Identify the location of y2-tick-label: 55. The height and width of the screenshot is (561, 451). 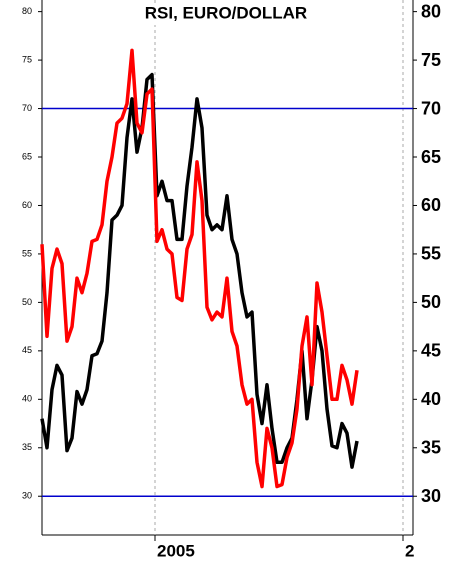
(431, 254).